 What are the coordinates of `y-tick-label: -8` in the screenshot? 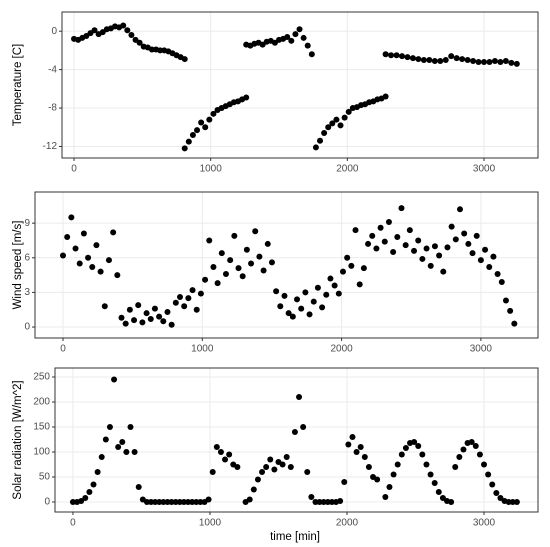 It's located at (52, 108).